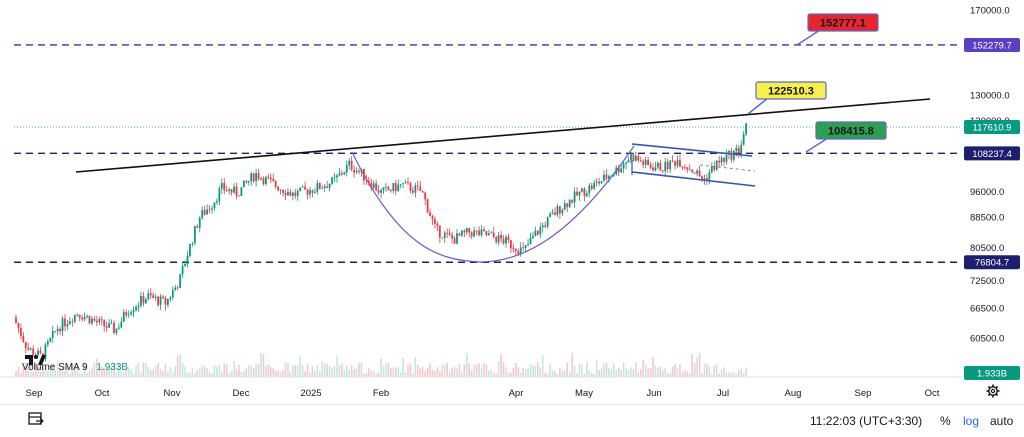 Image resolution: width=1024 pixels, height=437 pixels. I want to click on go-to-date-icon, so click(36, 419).